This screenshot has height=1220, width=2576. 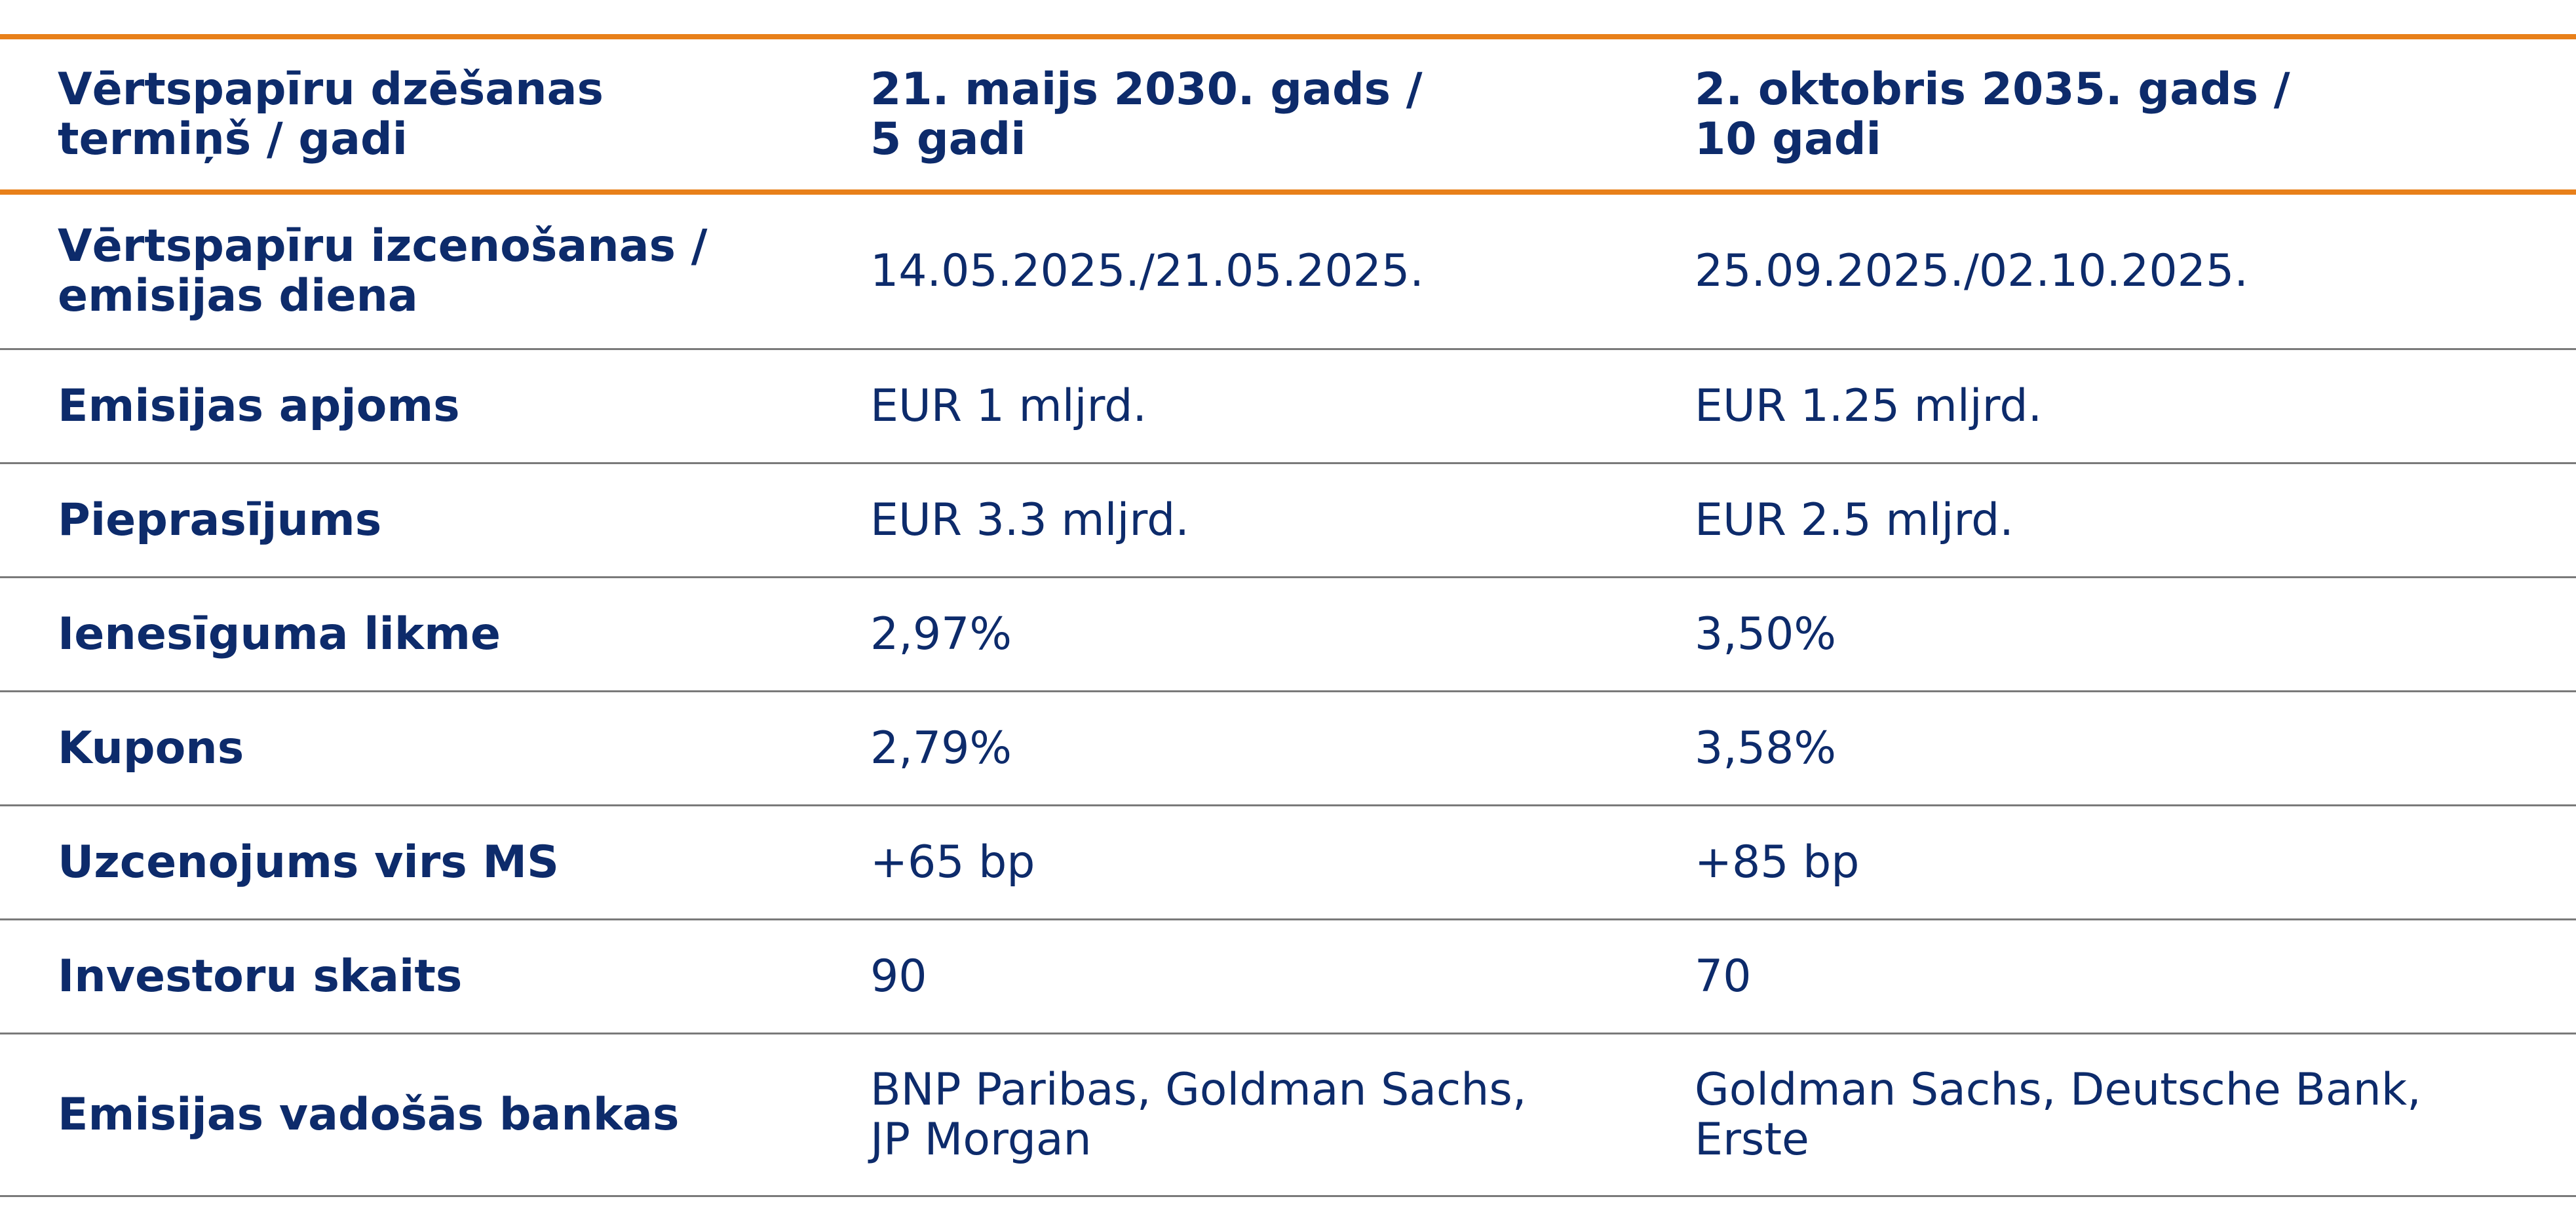 What do you see at coordinates (1288, 977) in the screenshot?
I see `table-row: Investoru skaits 90 70` at bounding box center [1288, 977].